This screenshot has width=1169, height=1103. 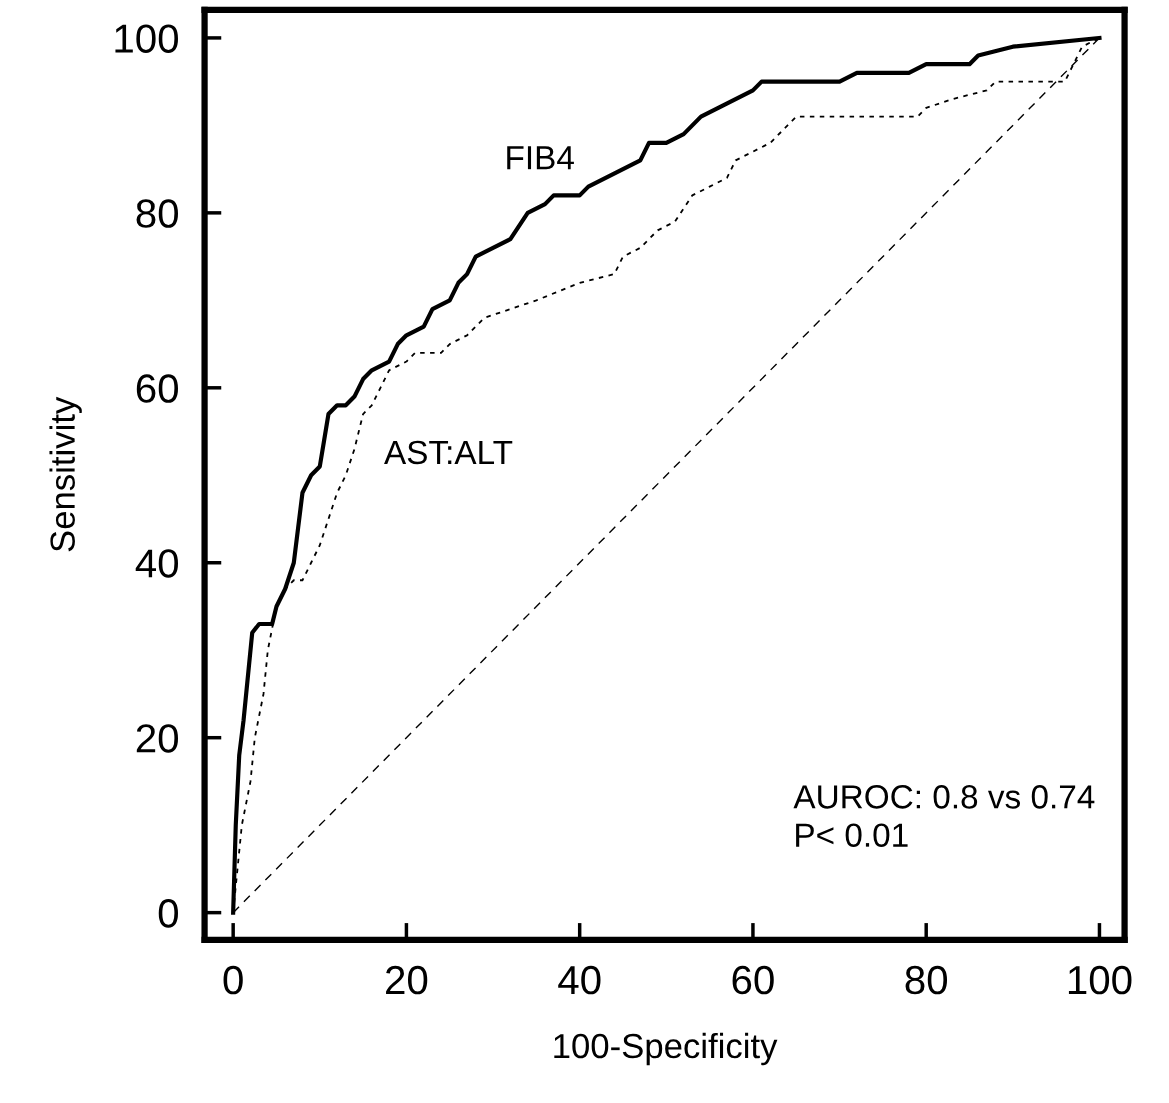 I want to click on y-tick-label: 80, so click(x=157, y=213).